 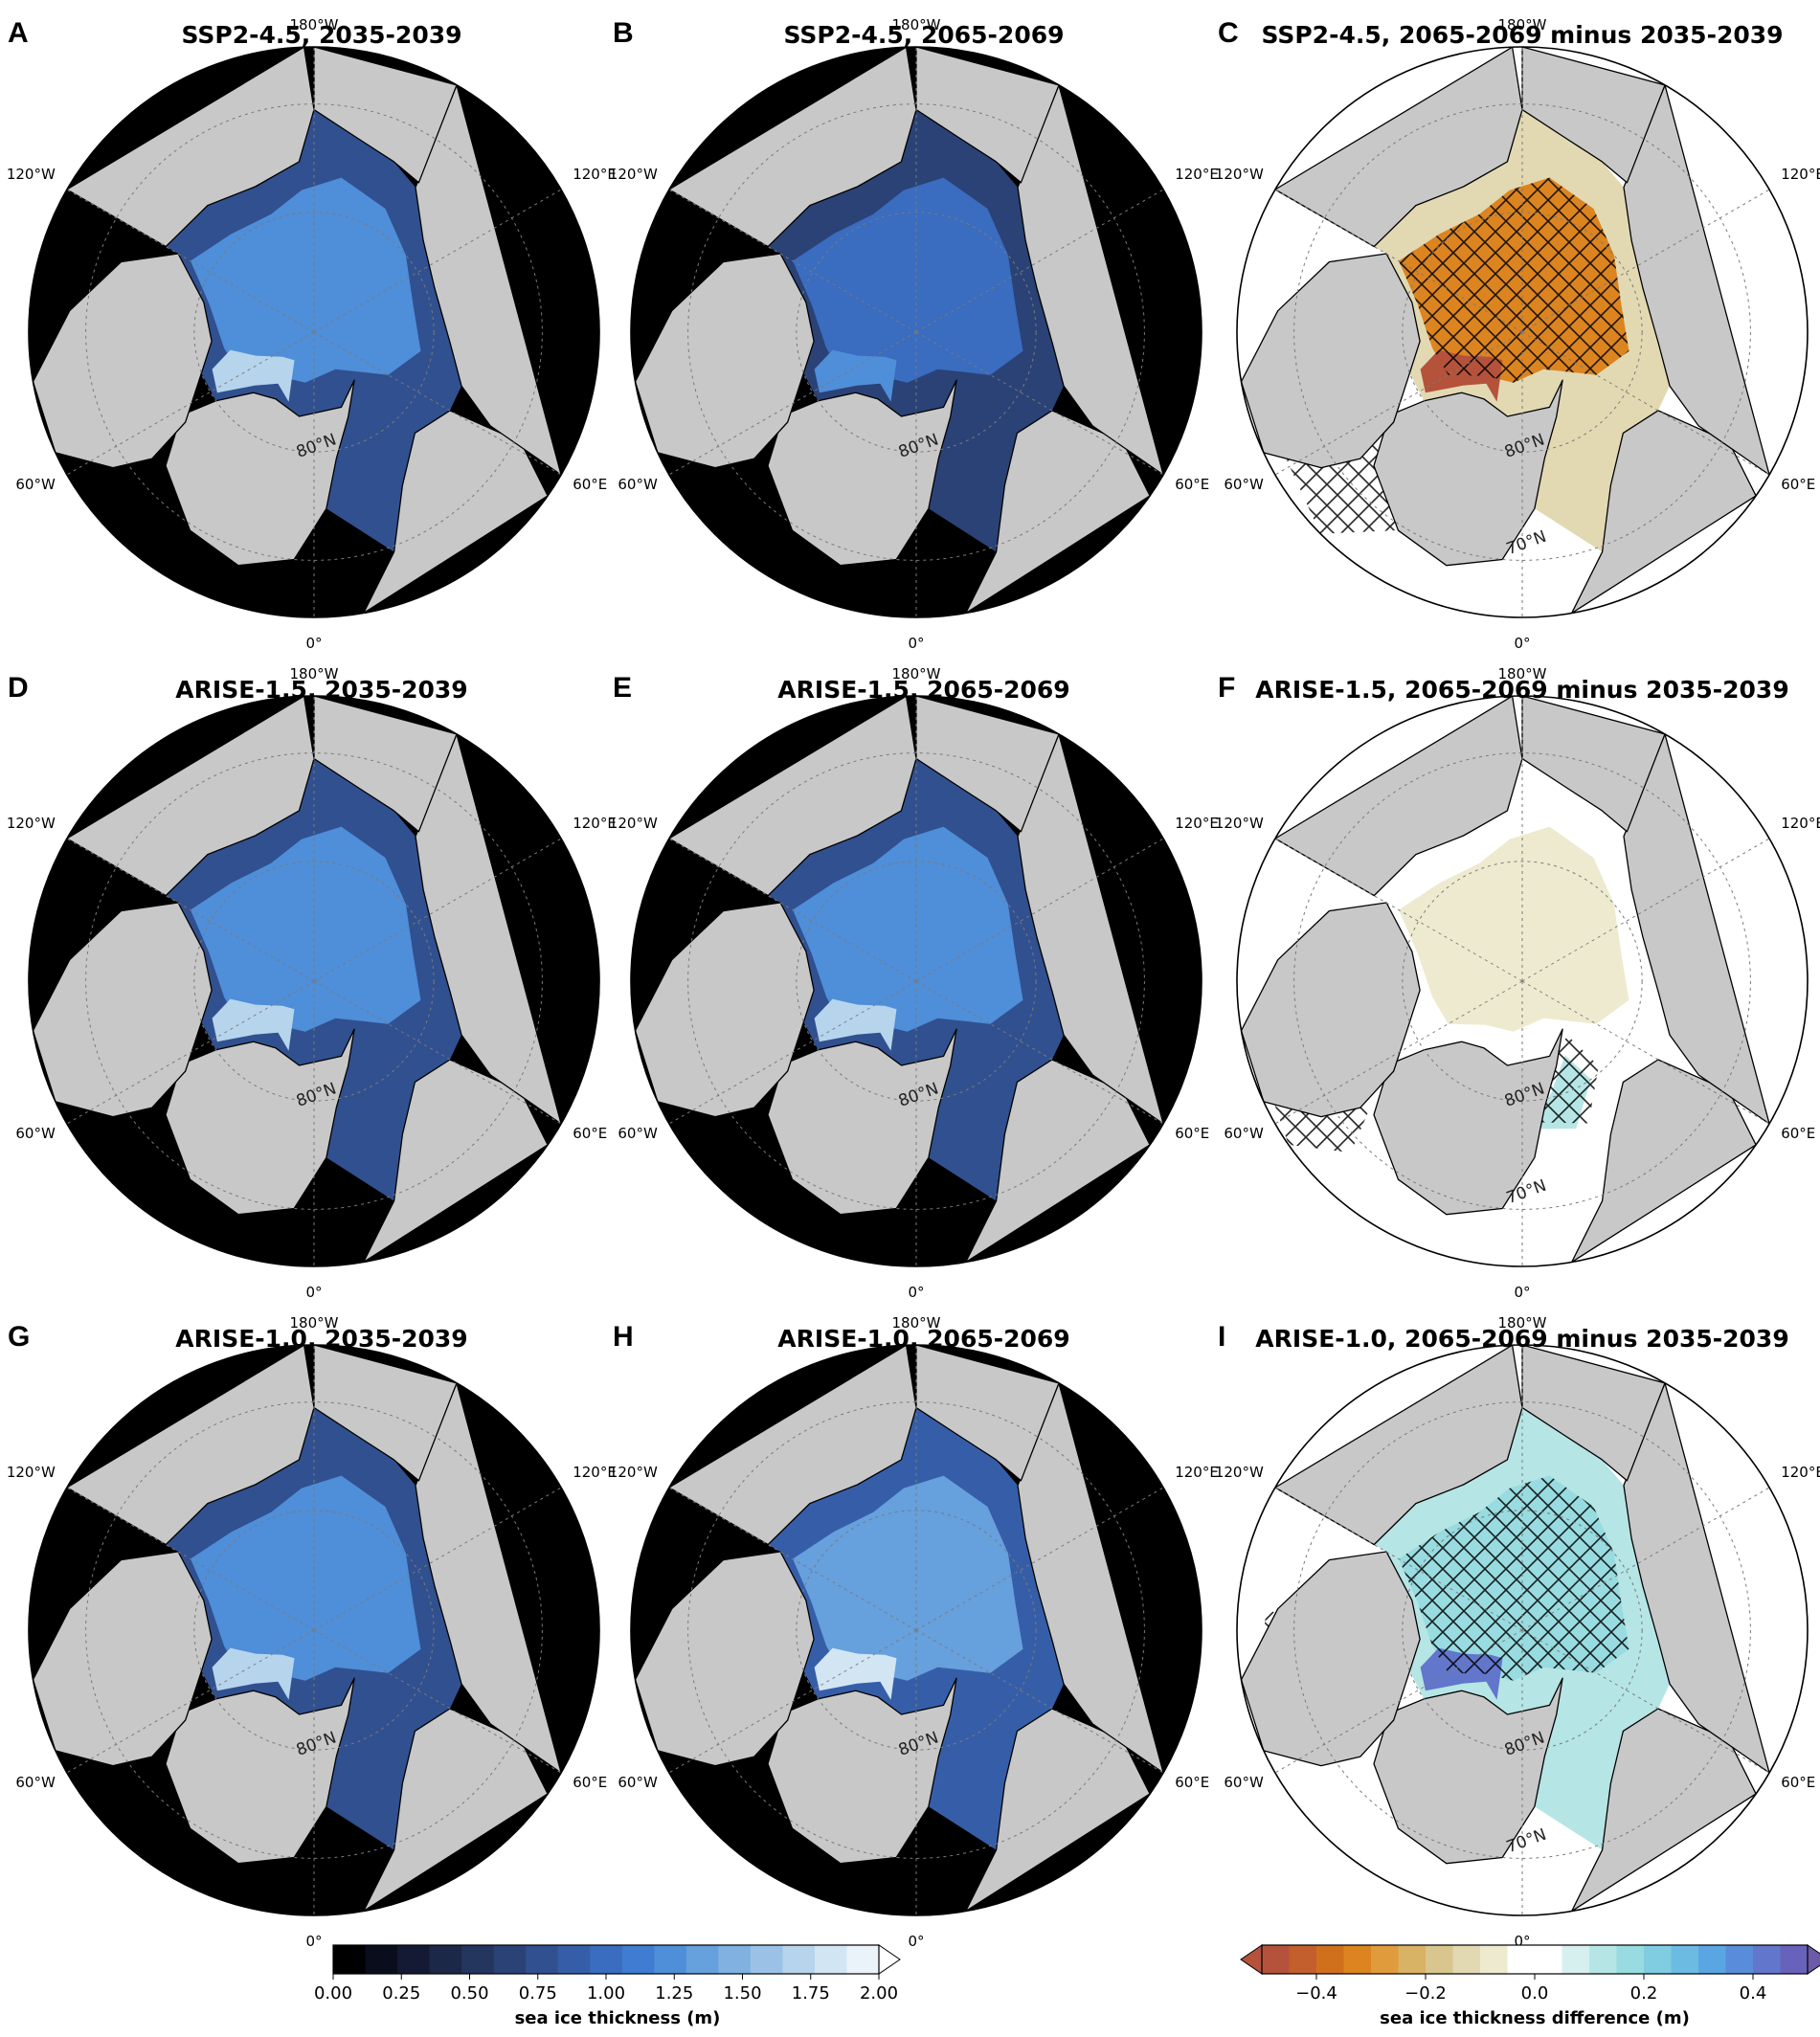 What do you see at coordinates (1644, 1993) in the screenshot?
I see `colorbar-tick-label: 0.2` at bounding box center [1644, 1993].